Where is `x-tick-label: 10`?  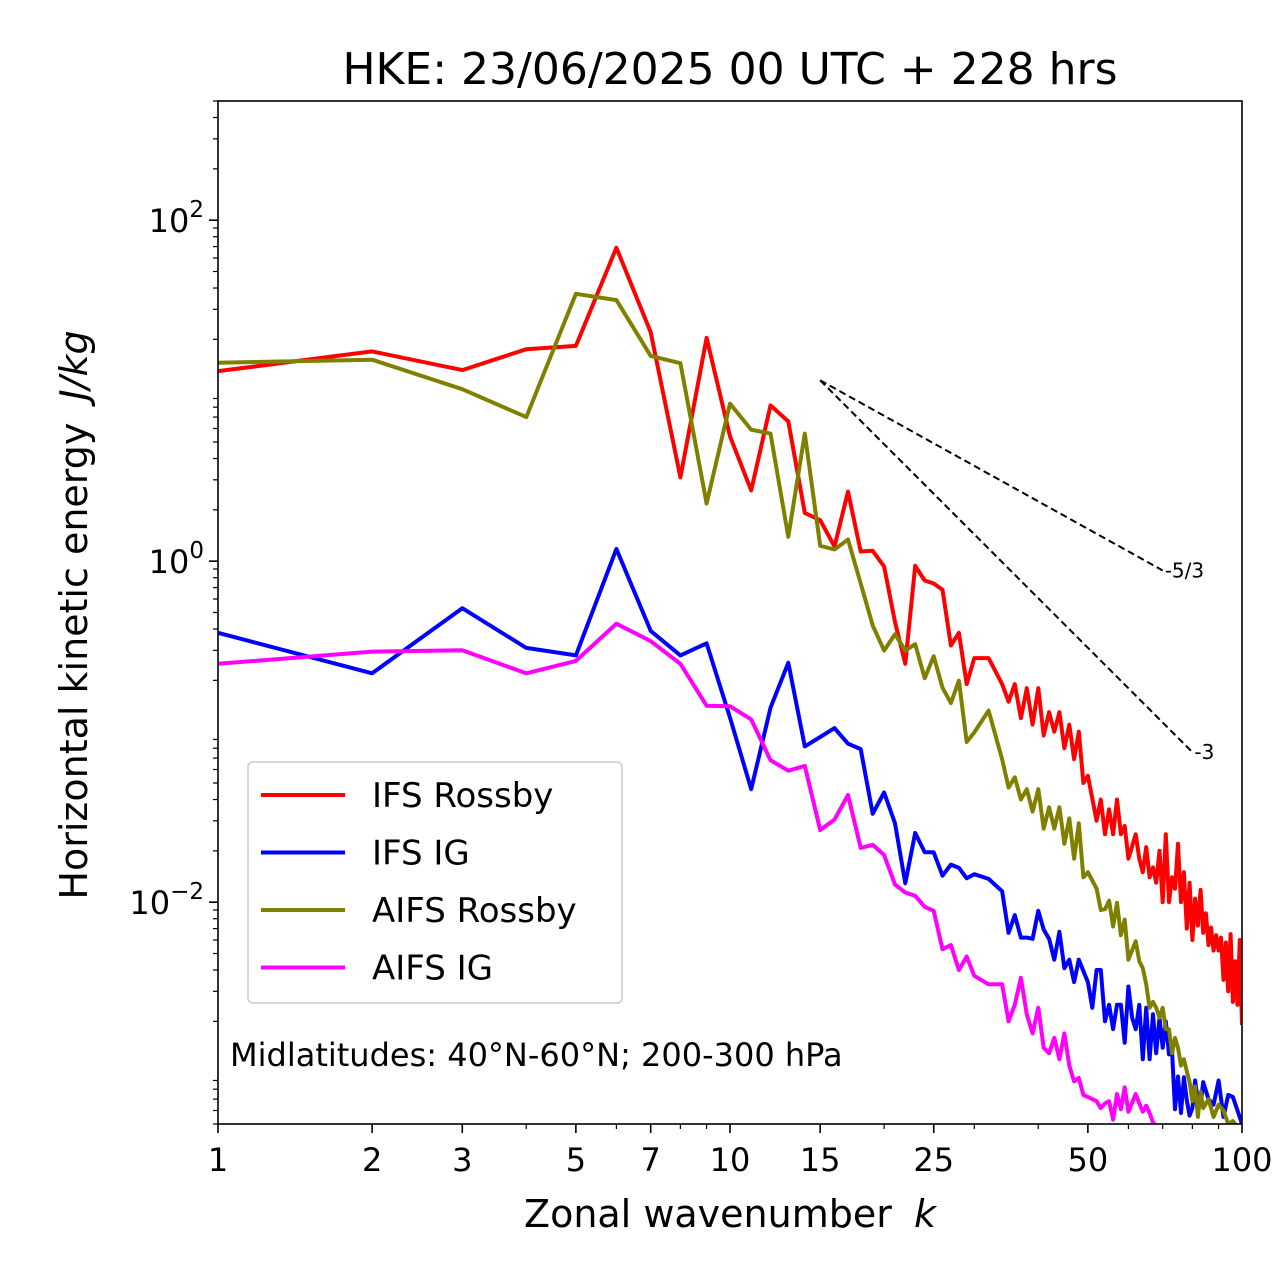 x-tick-label: 10 is located at coordinates (730, 1160).